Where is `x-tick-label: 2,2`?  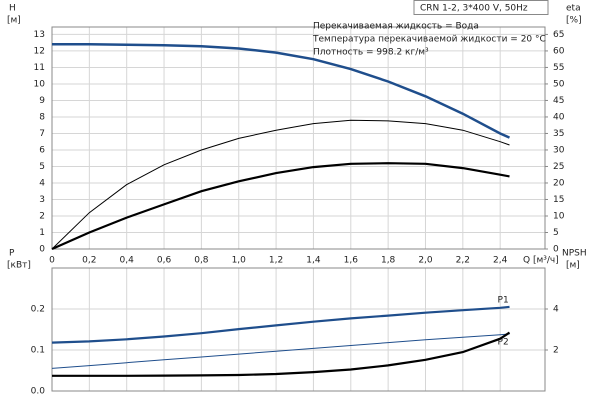 x-tick-label: 2,2 is located at coordinates (463, 261).